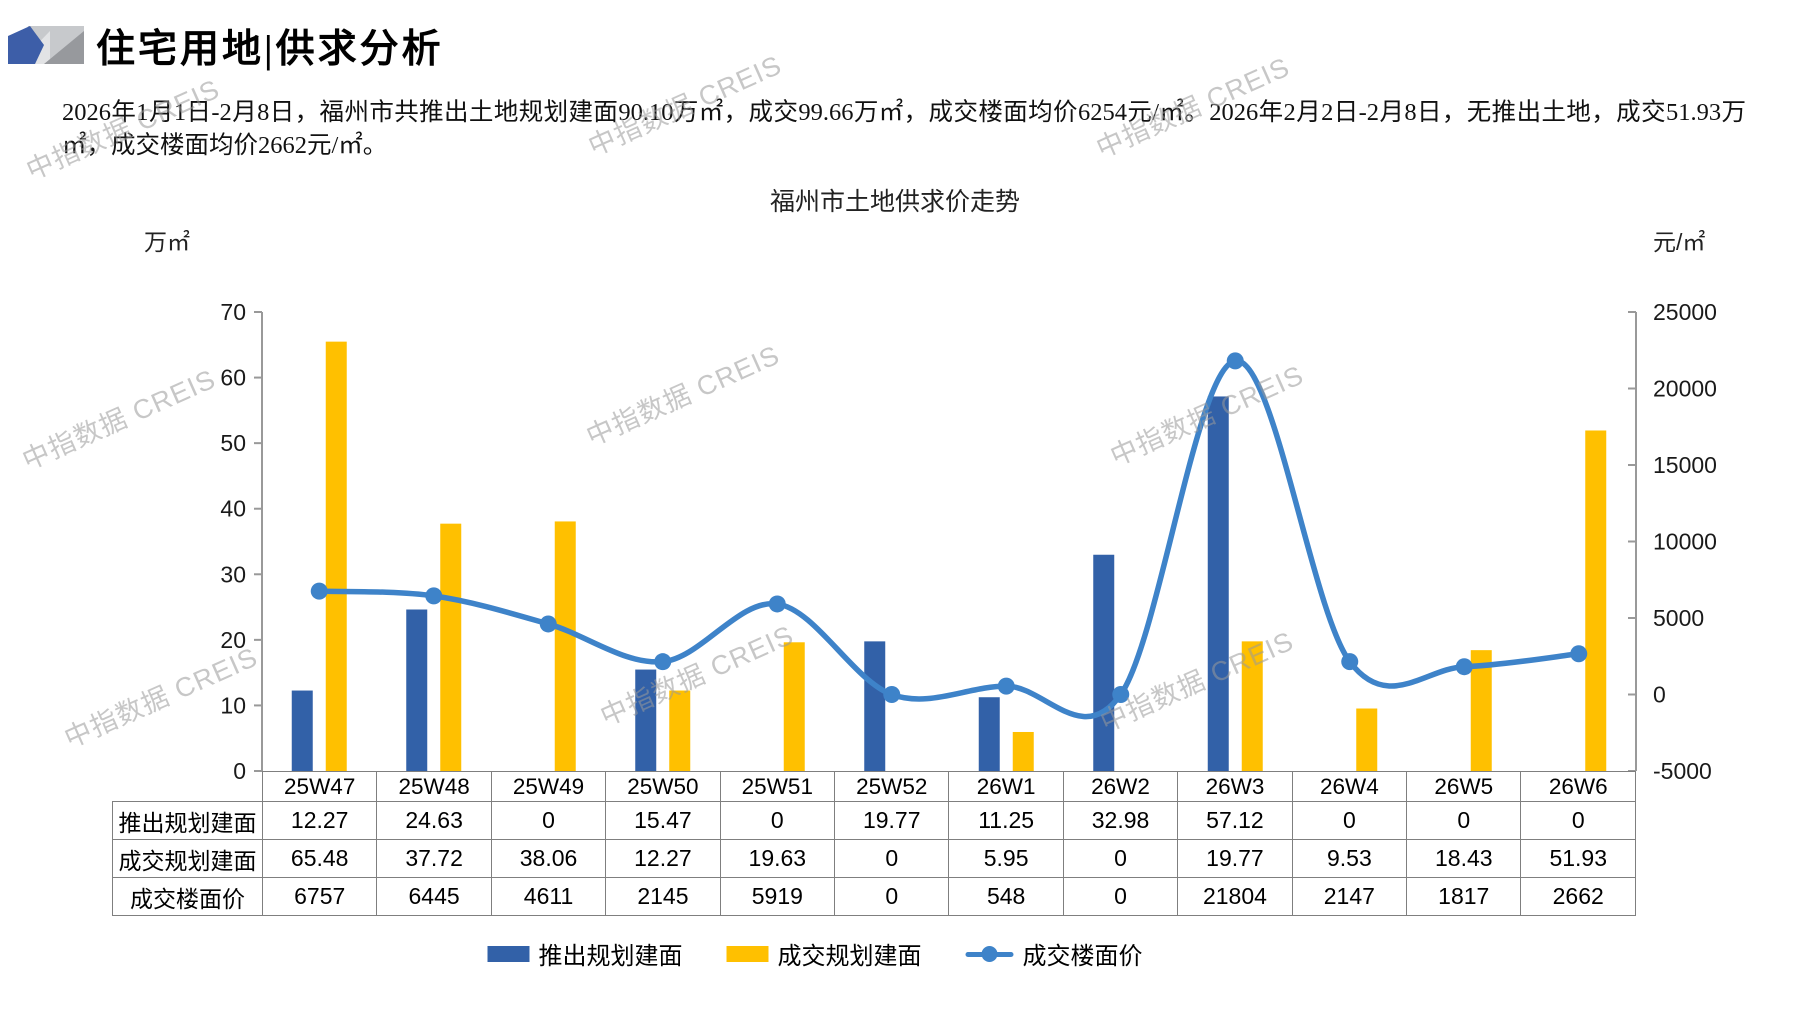 This screenshot has width=1797, height=1010. I want to click on right-axis-unit-label: 元/㎡, so click(1679, 242).